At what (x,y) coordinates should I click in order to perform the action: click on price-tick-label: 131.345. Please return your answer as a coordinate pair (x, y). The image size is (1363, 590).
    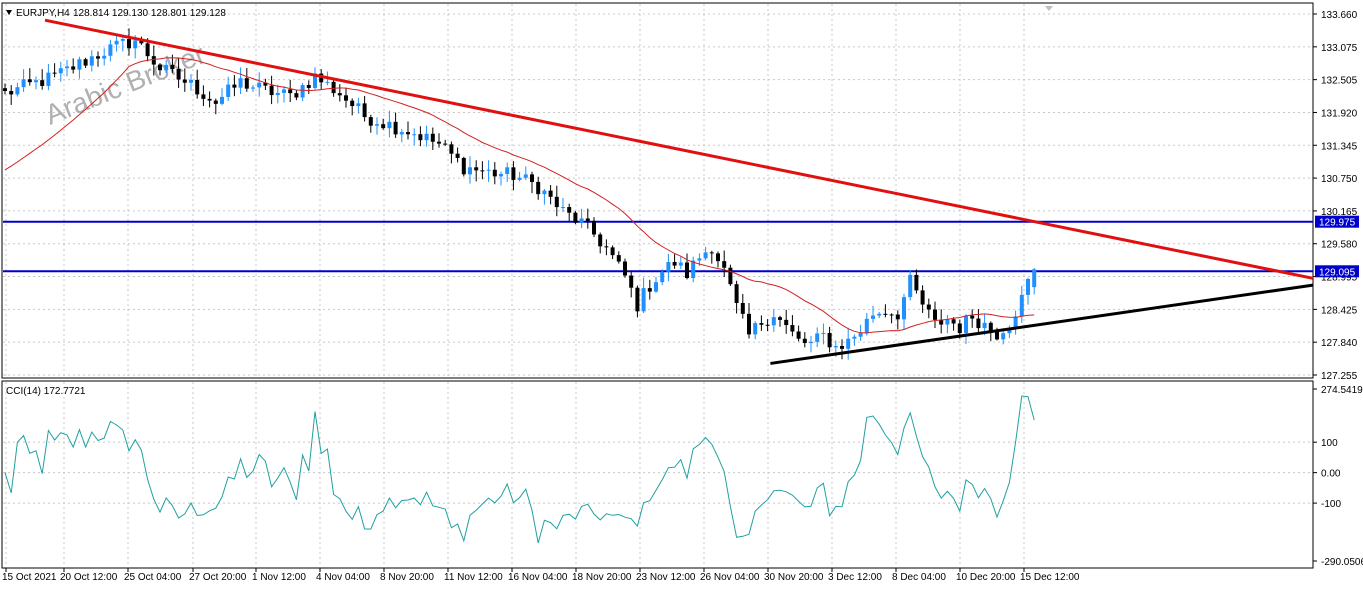
    Looking at the image, I should click on (1339, 146).